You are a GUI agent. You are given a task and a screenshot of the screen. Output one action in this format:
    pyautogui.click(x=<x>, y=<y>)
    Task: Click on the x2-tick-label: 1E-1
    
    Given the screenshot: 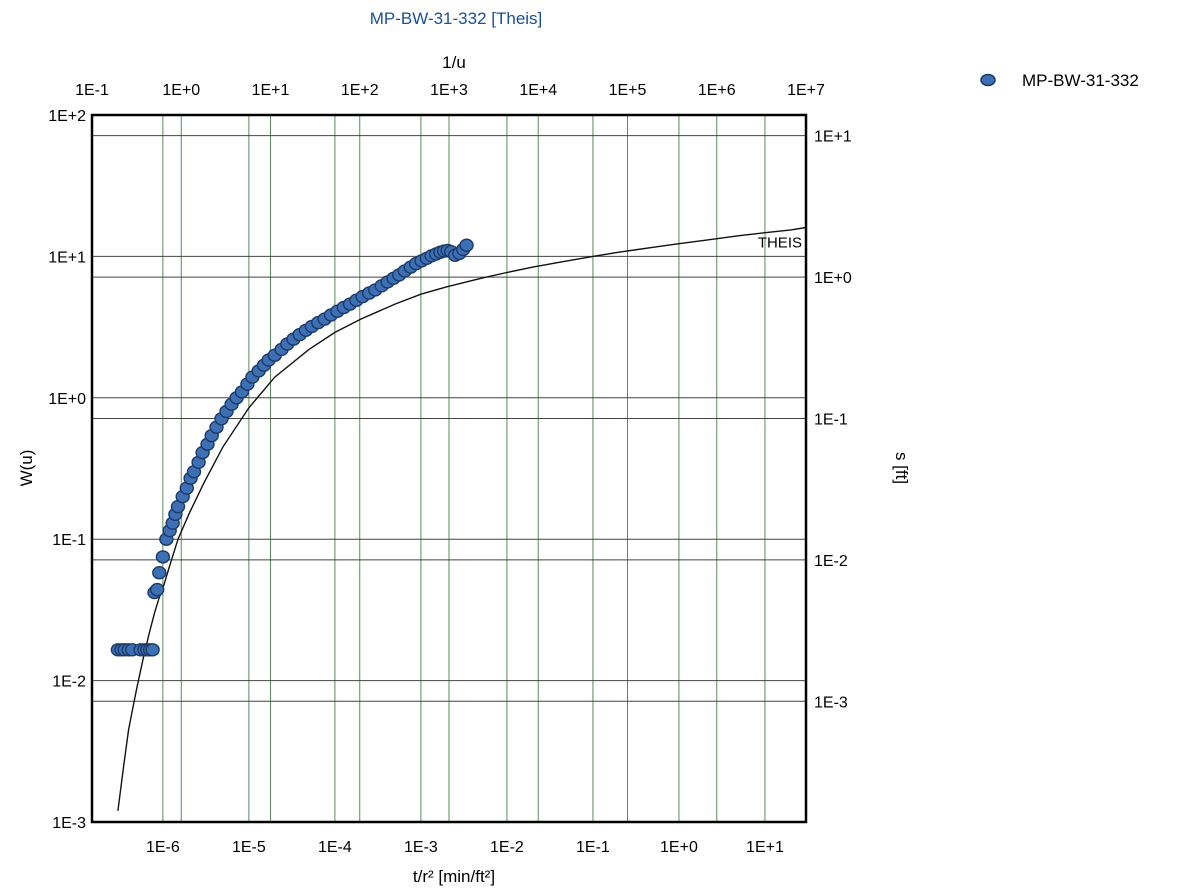 What is the action you would take?
    pyautogui.click(x=92, y=90)
    